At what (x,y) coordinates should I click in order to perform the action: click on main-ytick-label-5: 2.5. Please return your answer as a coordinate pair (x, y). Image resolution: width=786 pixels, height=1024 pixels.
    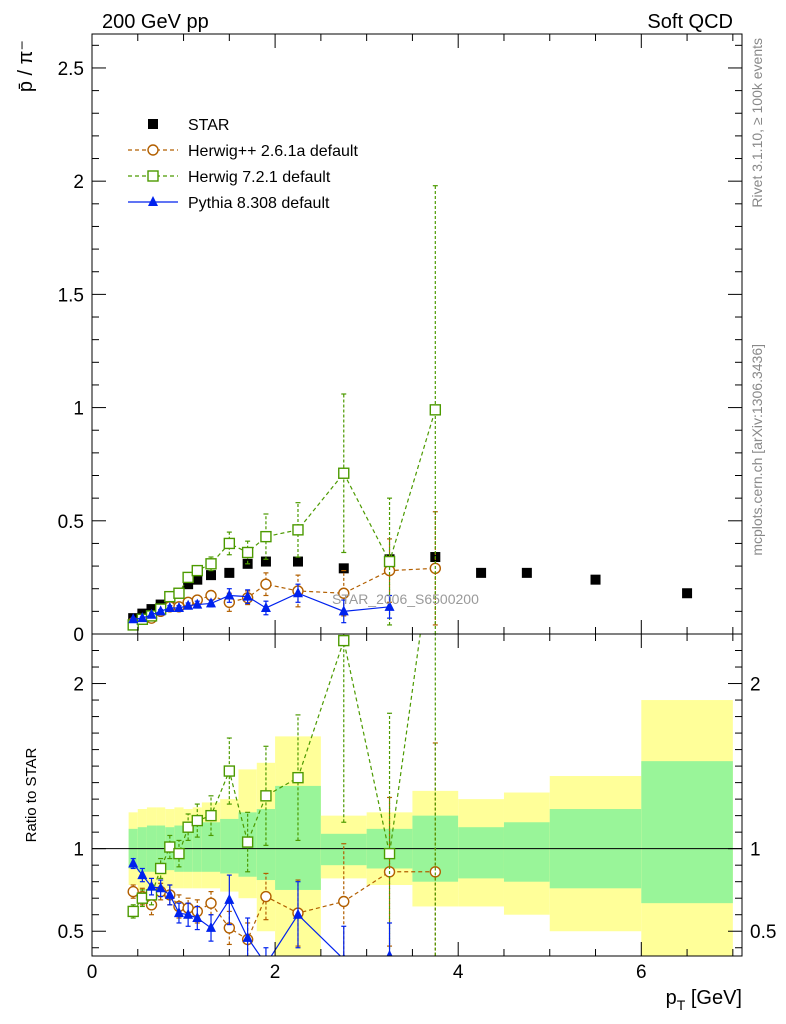
    Looking at the image, I should click on (71, 69).